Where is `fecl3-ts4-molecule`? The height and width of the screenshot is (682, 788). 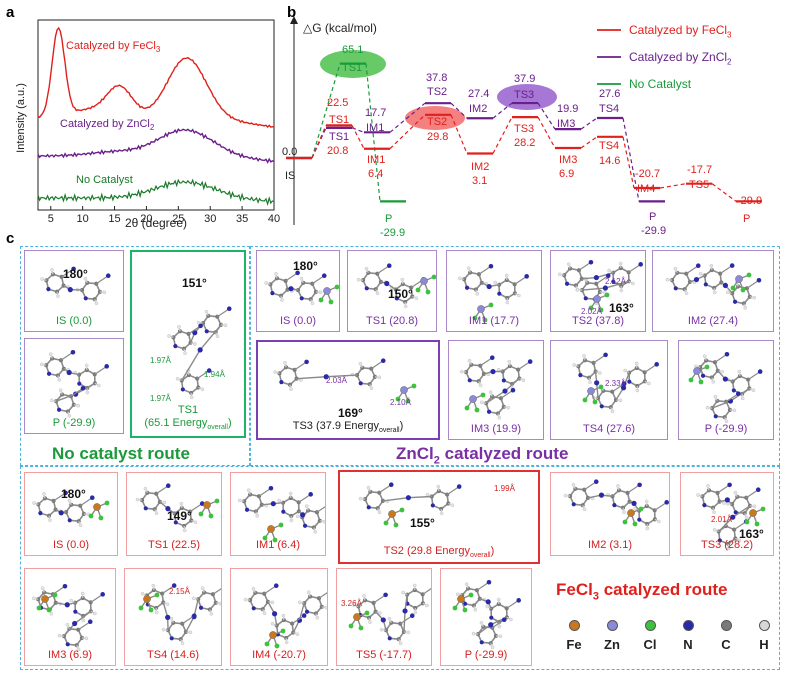 fecl3-ts4-molecule is located at coordinates (179, 614).